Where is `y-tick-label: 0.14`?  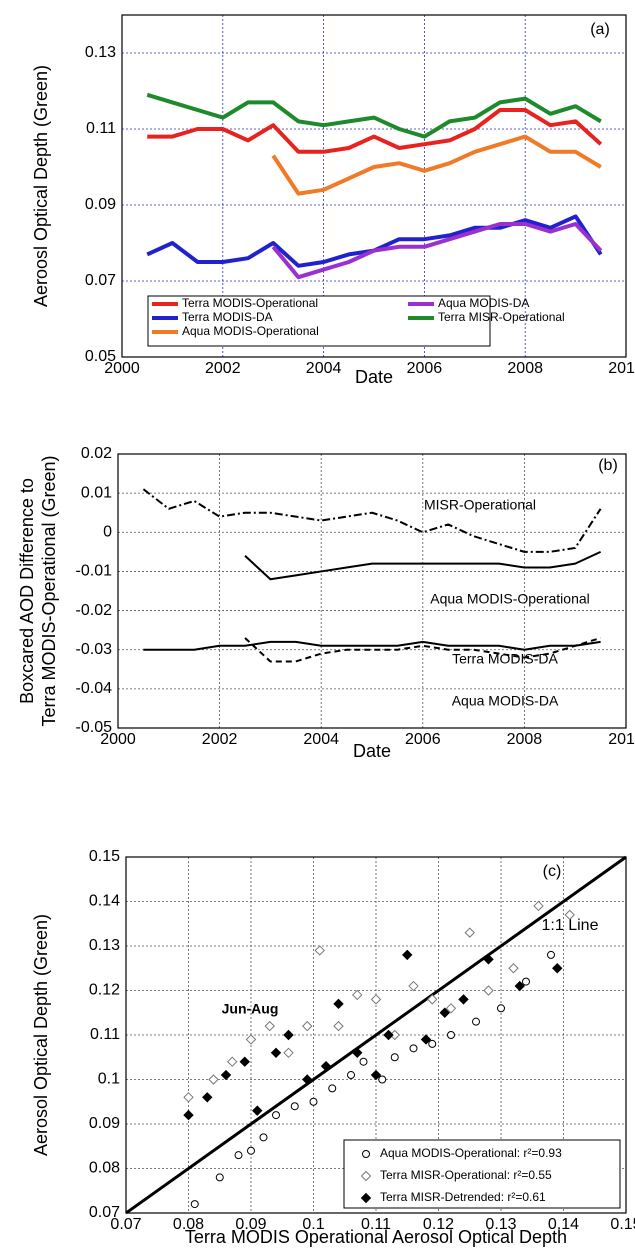
y-tick-label: 0.14 is located at coordinates (104, 901).